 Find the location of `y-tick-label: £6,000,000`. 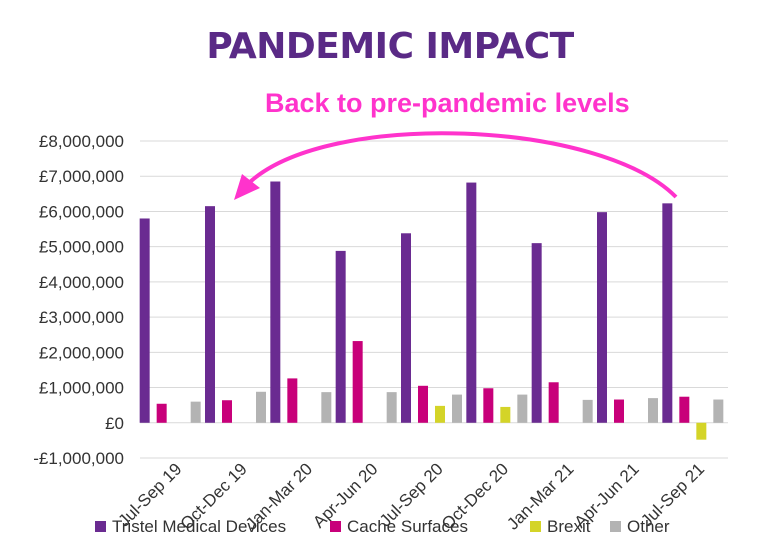

y-tick-label: £6,000,000 is located at coordinates (81, 211).